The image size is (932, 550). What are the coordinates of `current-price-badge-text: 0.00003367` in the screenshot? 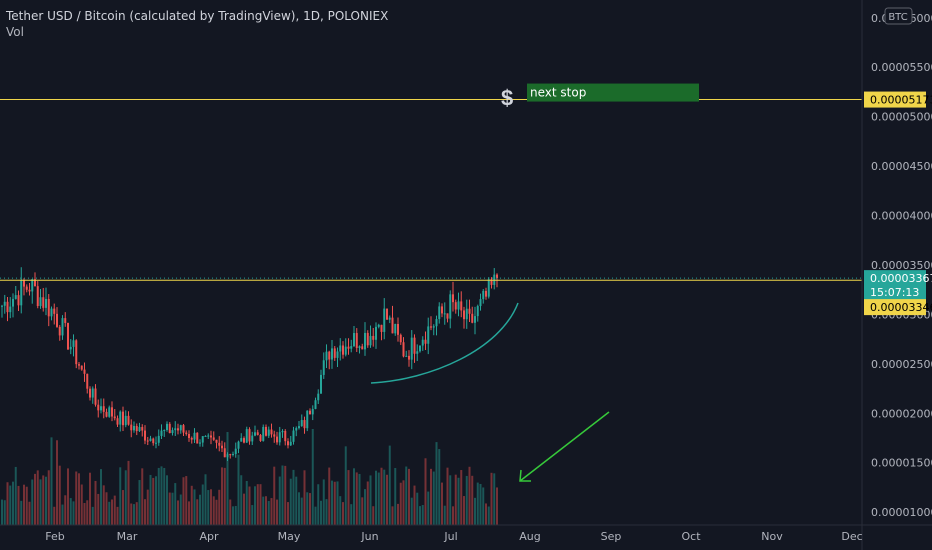 It's located at (901, 278).